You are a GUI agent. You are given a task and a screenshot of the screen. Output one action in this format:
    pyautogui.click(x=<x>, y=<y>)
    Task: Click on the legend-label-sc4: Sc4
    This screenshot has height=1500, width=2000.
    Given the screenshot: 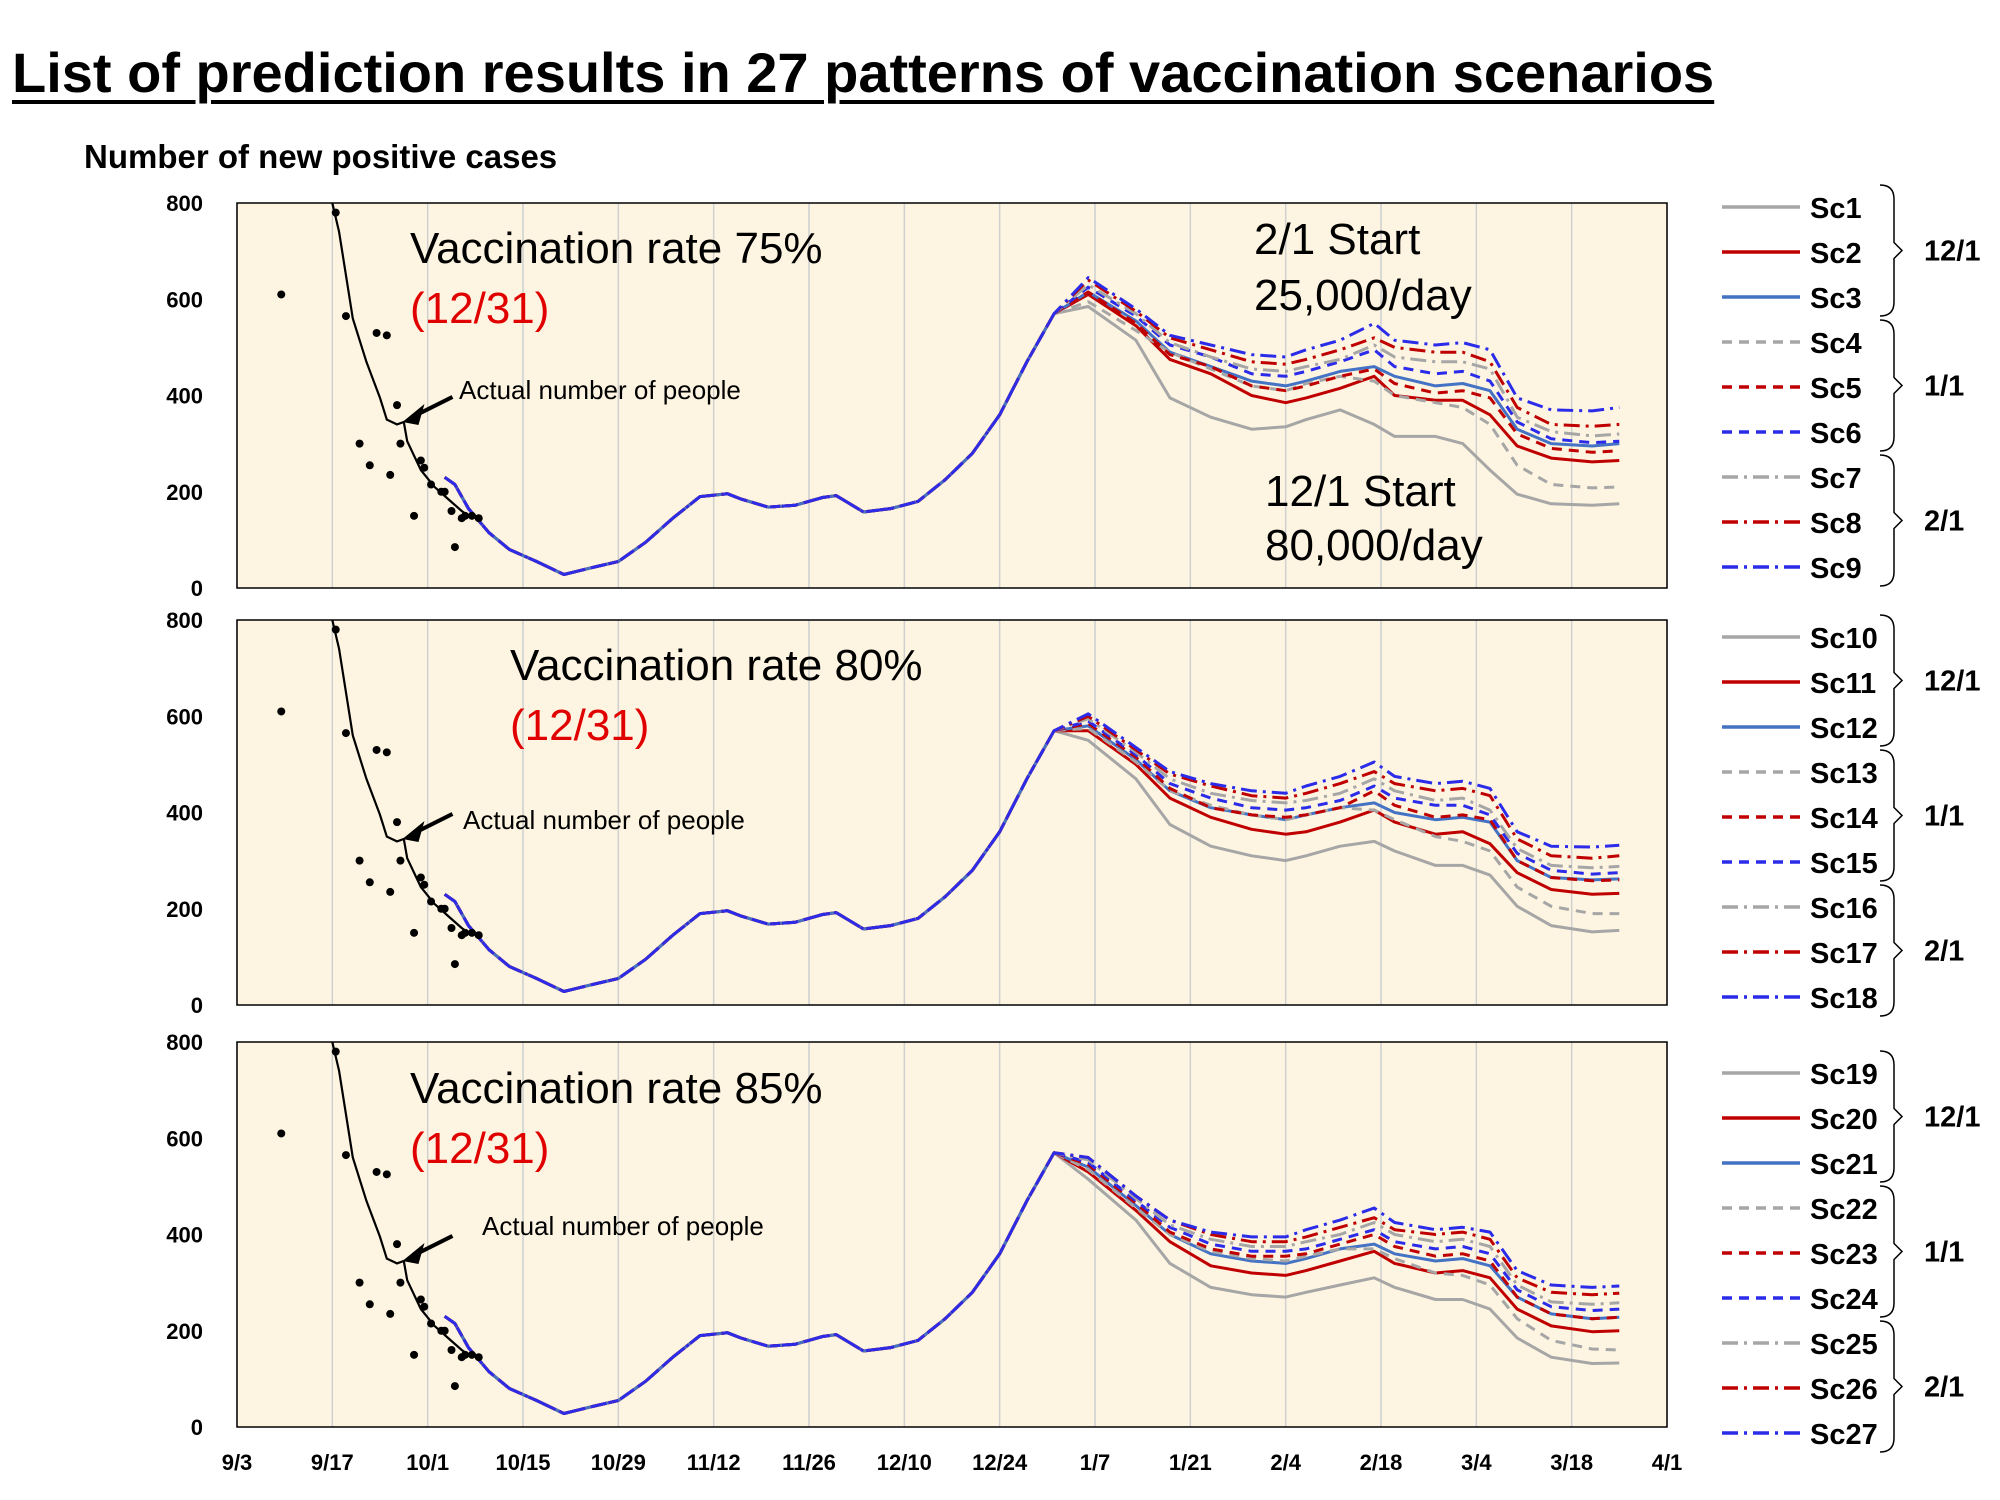 What is the action you would take?
    pyautogui.click(x=1836, y=344)
    